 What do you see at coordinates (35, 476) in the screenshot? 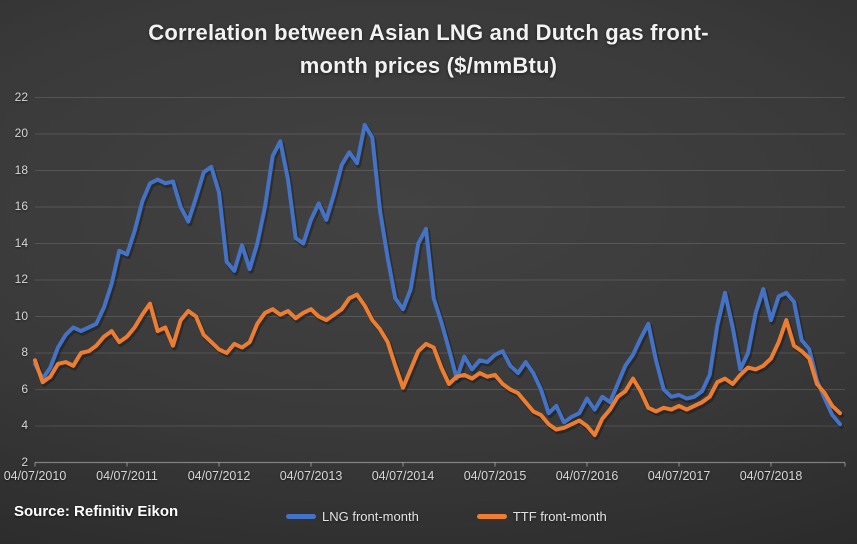
I see `x-axis-label: 04/07/2010` at bounding box center [35, 476].